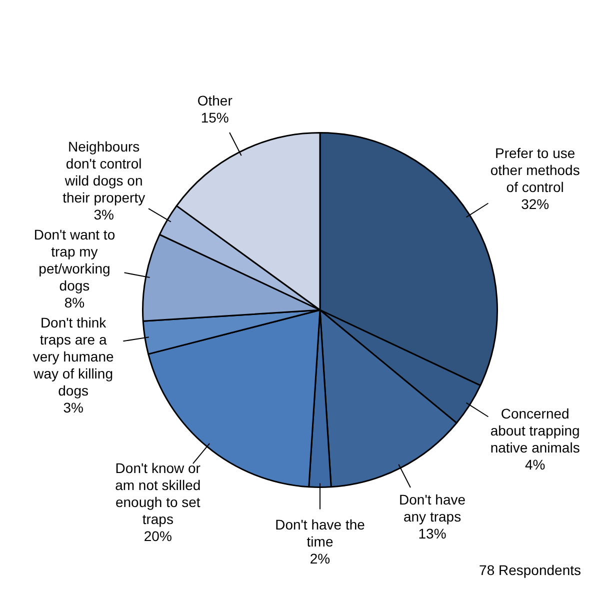 The image size is (595, 589). What do you see at coordinates (74, 302) in the screenshot?
I see `data-label: 8%` at bounding box center [74, 302].